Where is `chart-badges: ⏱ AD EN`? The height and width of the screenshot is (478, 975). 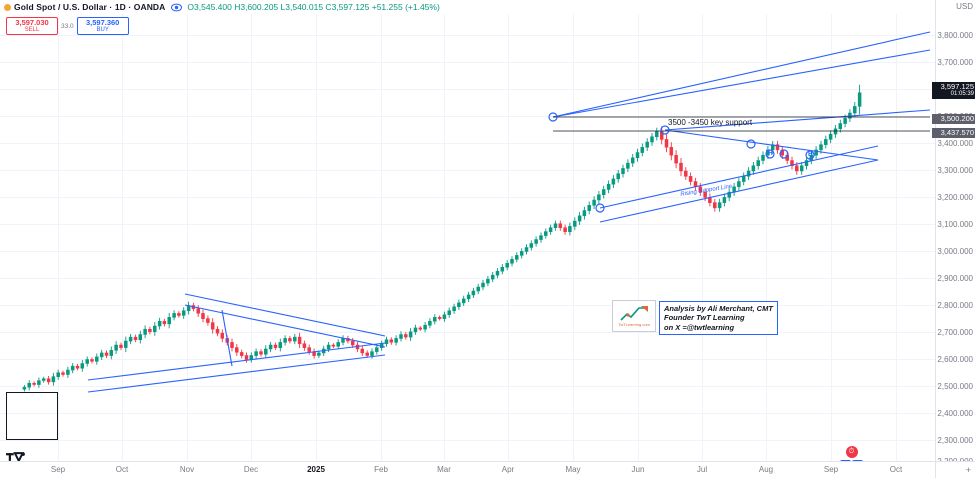
chart-badges: ⏱ AD EN is located at coordinates (851, 453).